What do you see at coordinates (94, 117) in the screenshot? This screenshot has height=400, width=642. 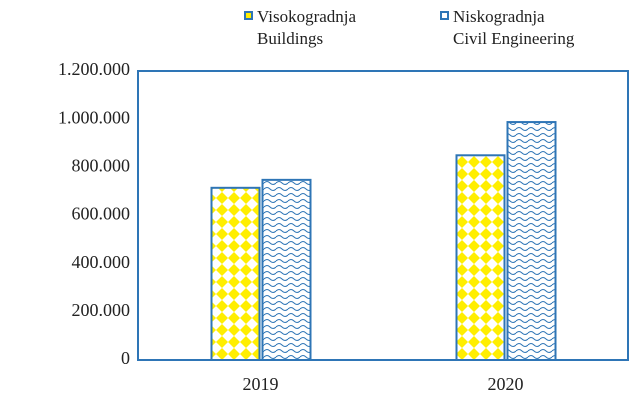 I see `y-tick-label: 1.000.000` at bounding box center [94, 117].